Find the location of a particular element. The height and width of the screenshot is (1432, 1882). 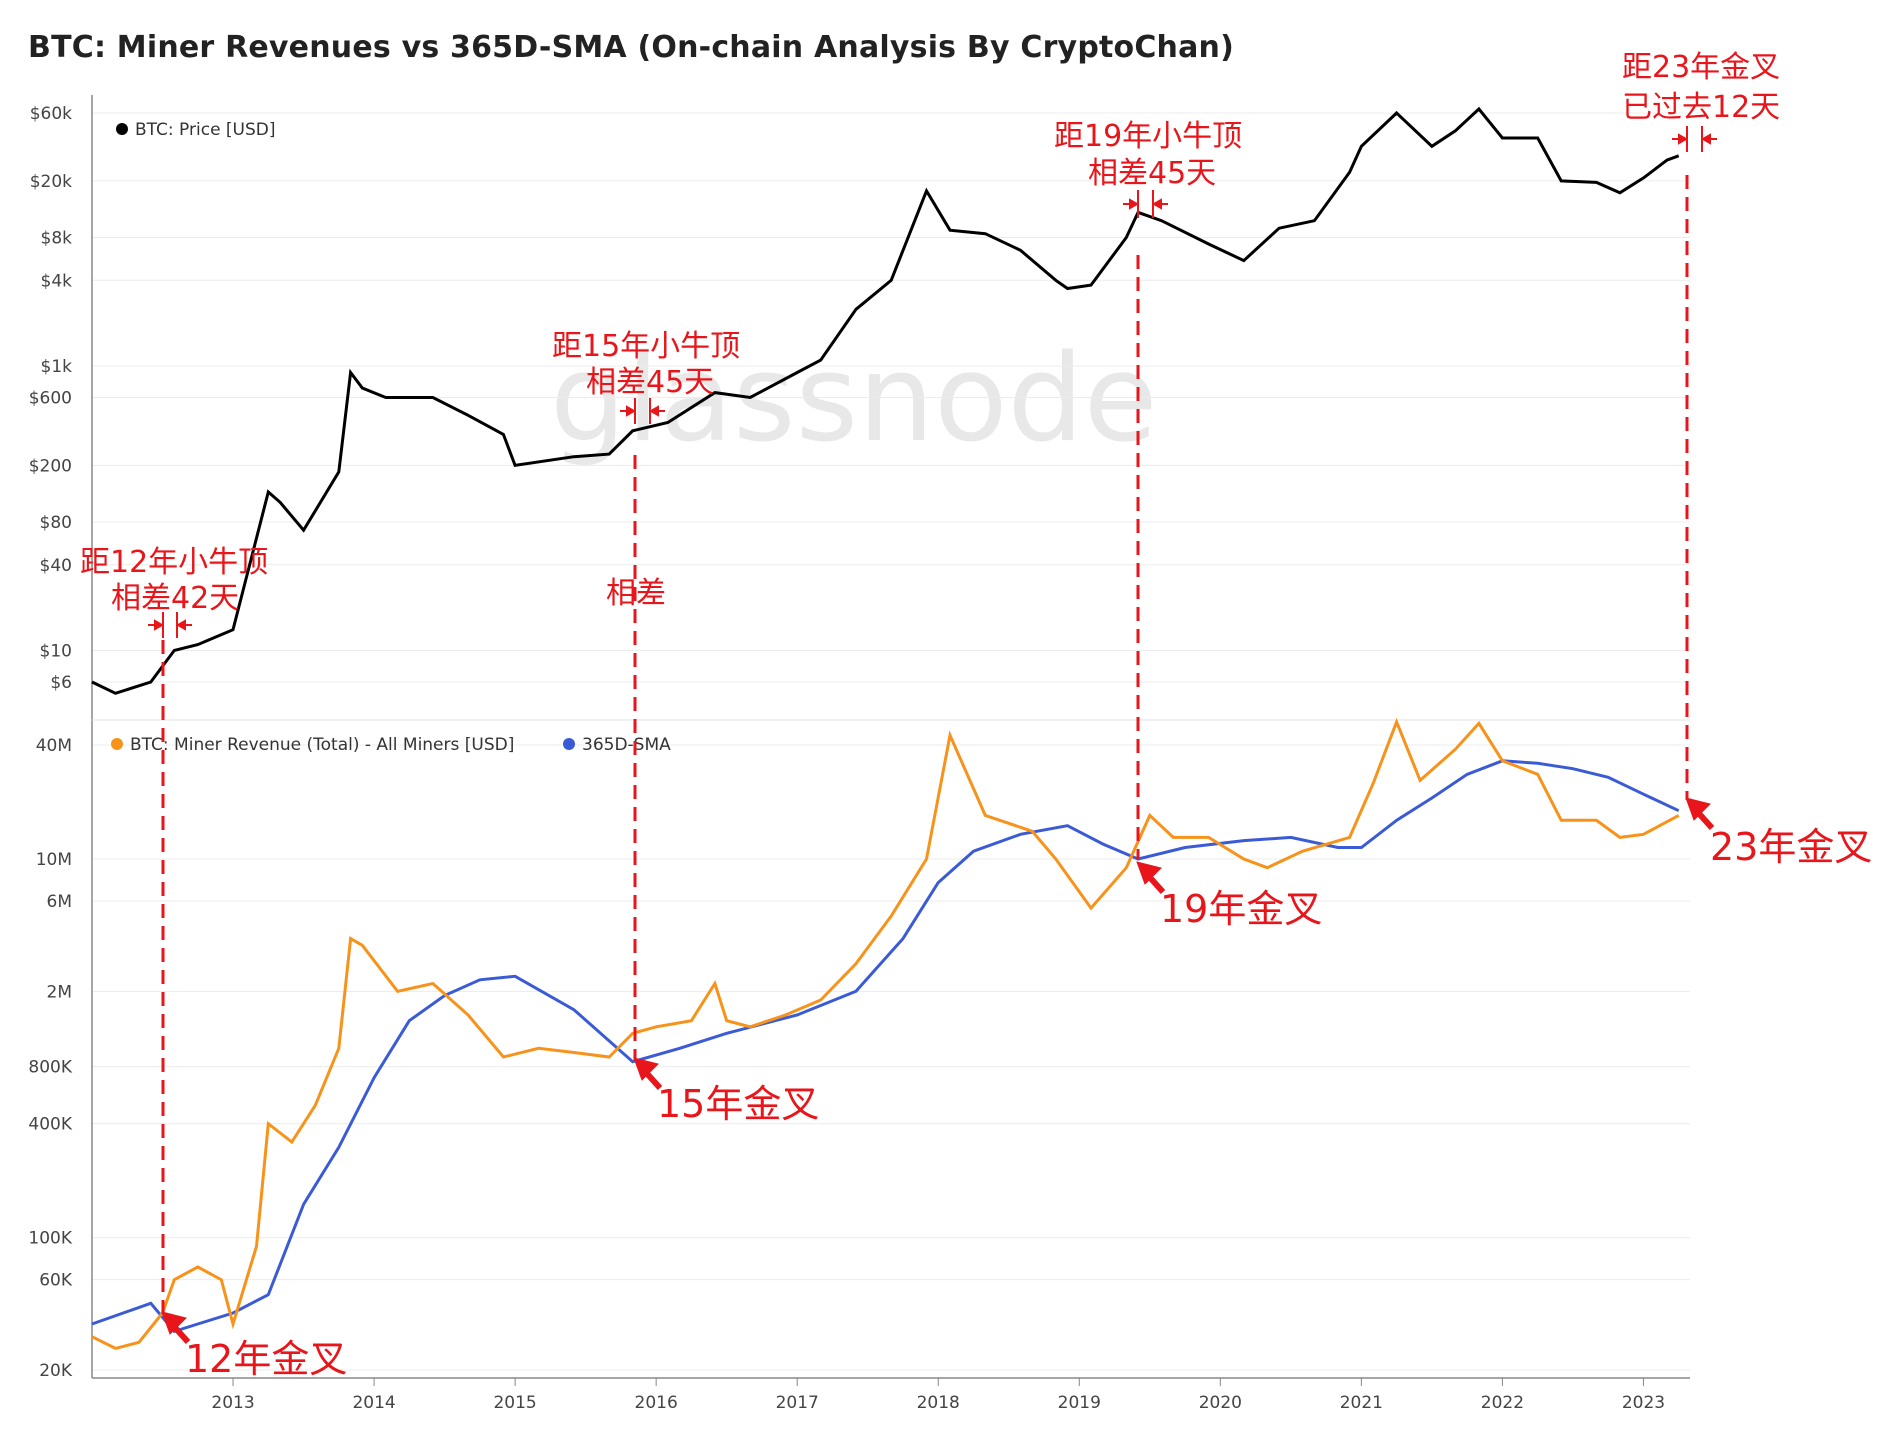

x-tick-label: 2013 is located at coordinates (232, 1403).